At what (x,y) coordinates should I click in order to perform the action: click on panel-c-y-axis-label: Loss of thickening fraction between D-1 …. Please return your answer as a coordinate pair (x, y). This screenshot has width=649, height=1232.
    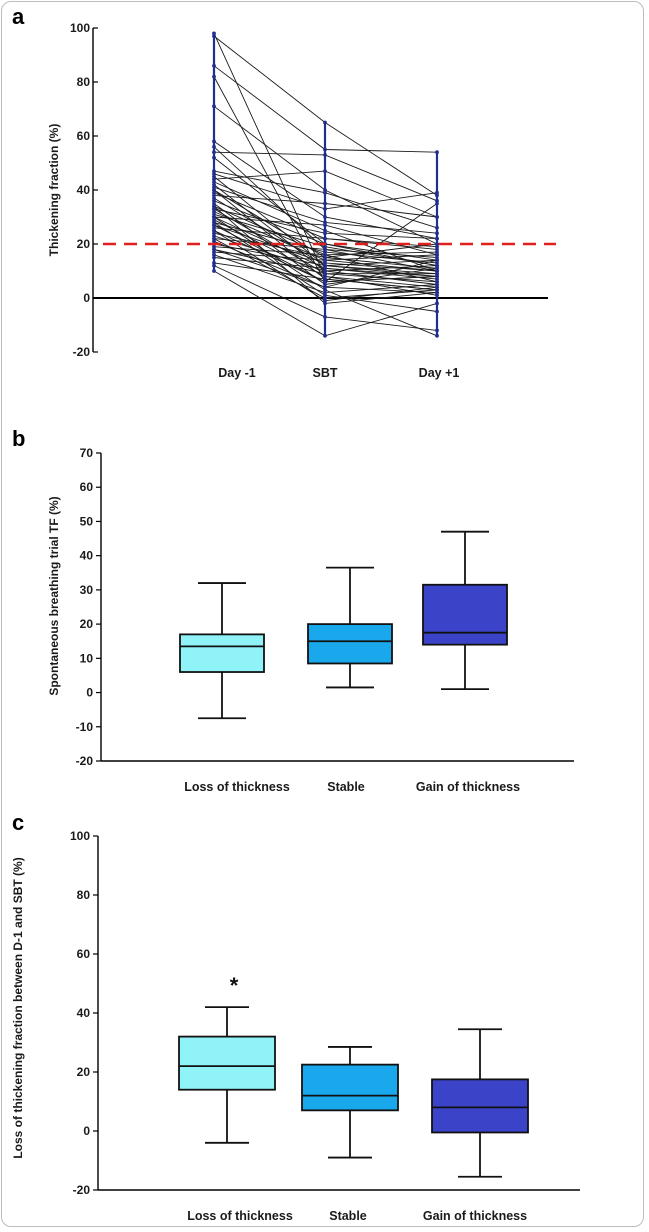
    Looking at the image, I should click on (18, 1007).